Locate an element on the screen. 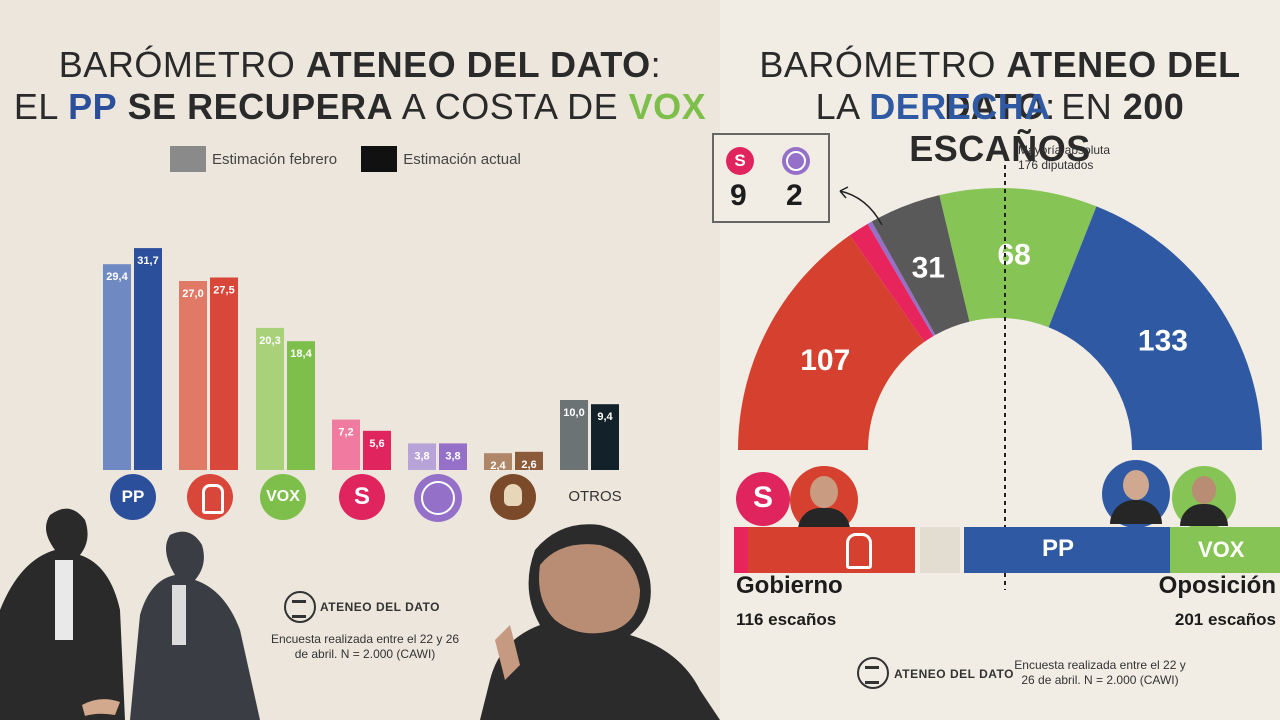 The height and width of the screenshot is (720, 1280). seat-label-otros: 31 is located at coordinates (928, 268).